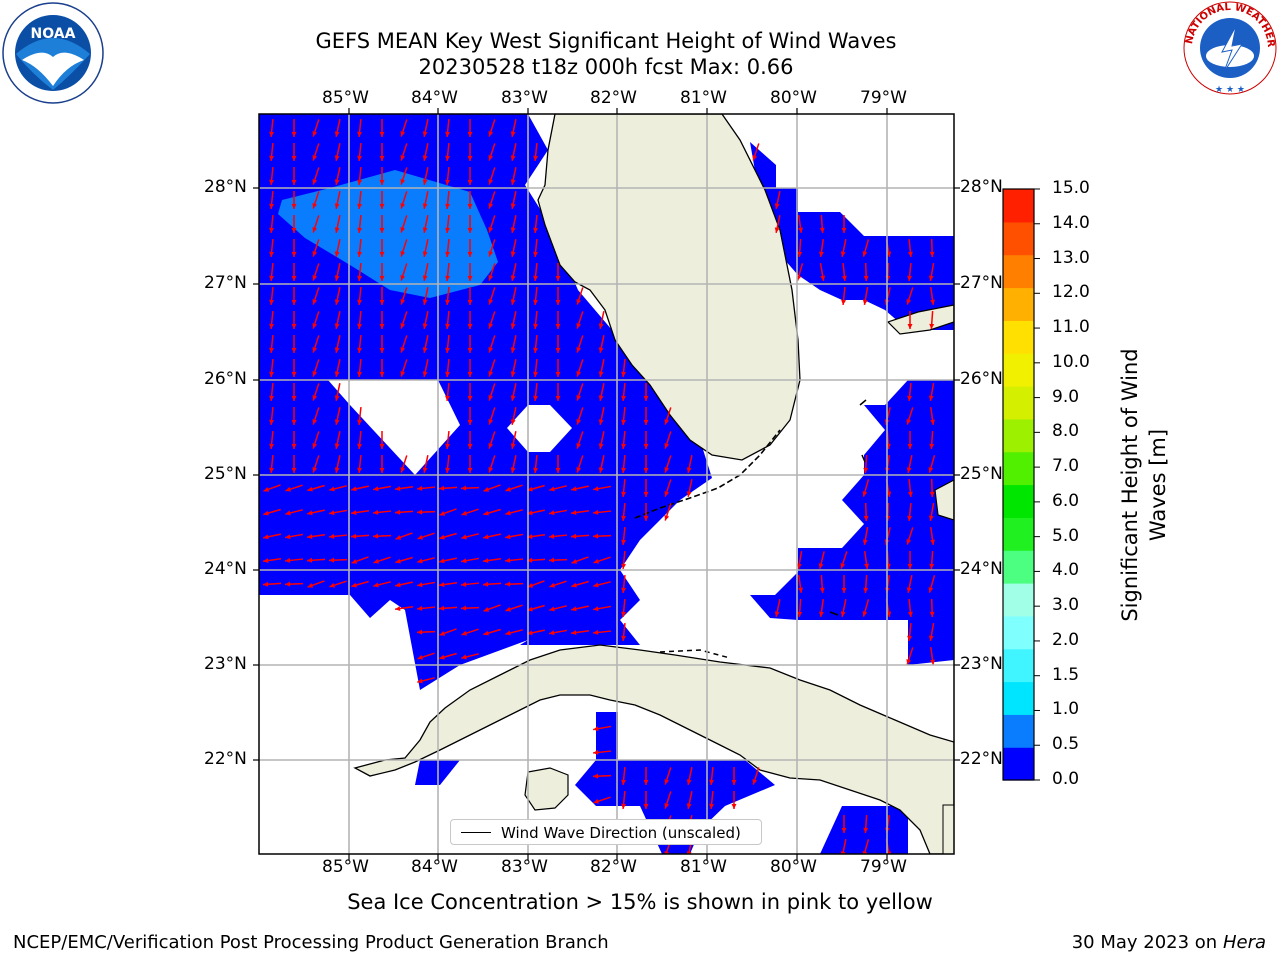 Image resolution: width=1280 pixels, height=960 pixels. I want to click on lat-label: 22°N, so click(225, 759).